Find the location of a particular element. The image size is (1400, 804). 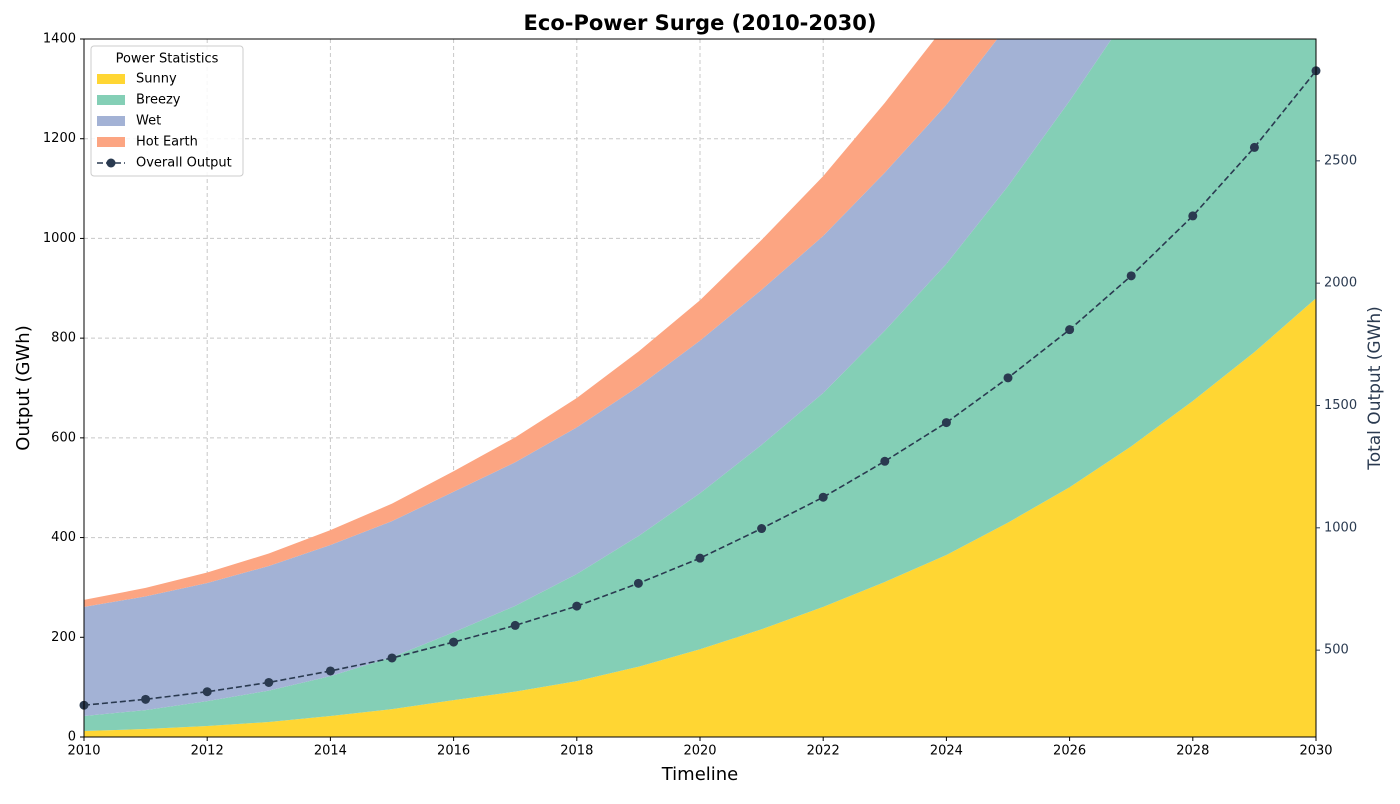

y2-tick-label: 2500 is located at coordinates (1340, 160).